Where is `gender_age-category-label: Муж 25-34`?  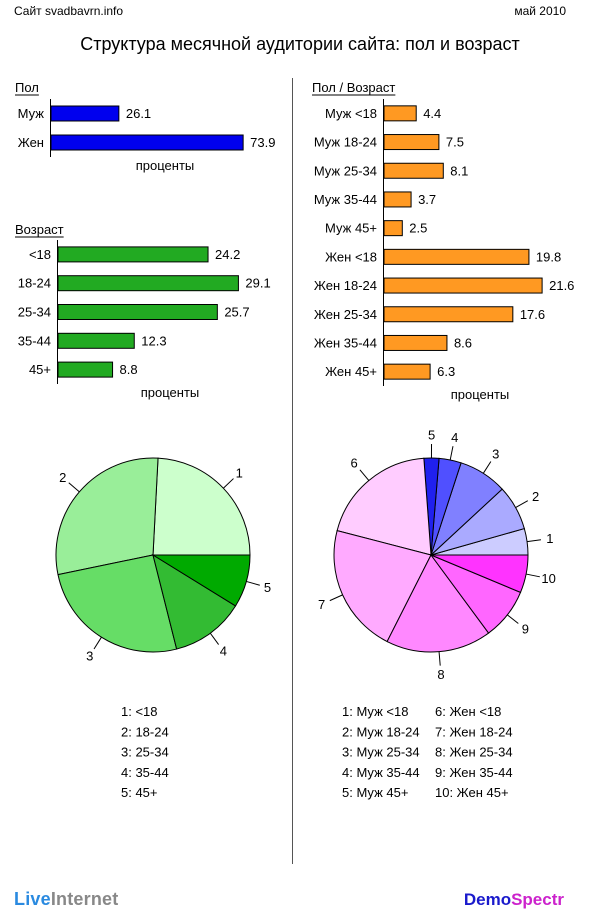
gender_age-category-label: Муж 25-34 is located at coordinates (345, 170).